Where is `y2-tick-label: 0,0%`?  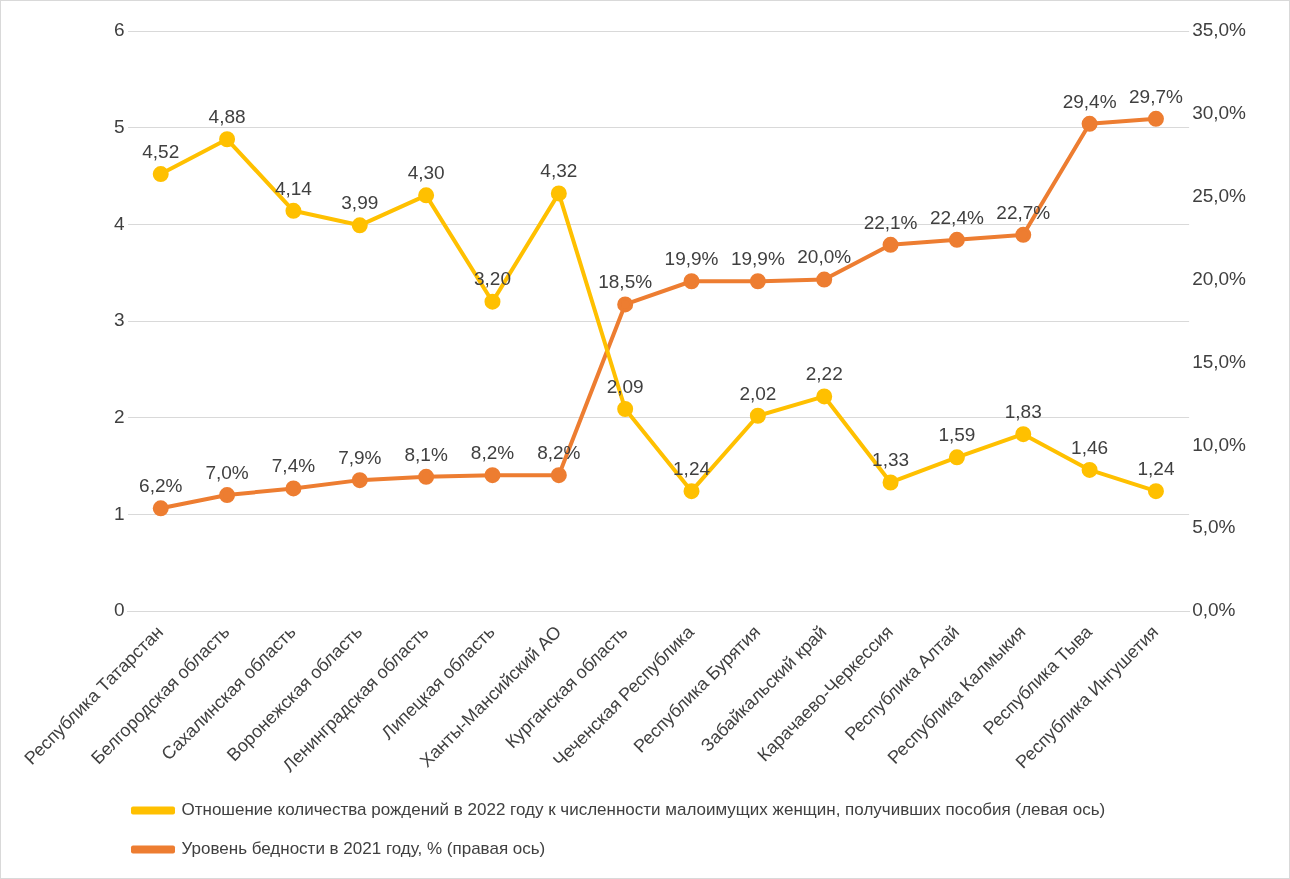
y2-tick-label: 0,0% is located at coordinates (1214, 610).